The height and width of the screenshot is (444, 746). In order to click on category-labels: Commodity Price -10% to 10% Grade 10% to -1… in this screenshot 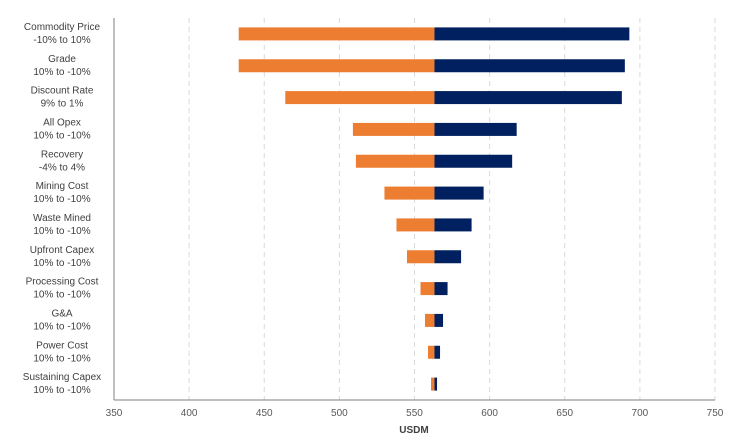, I will do `click(62, 209)`.